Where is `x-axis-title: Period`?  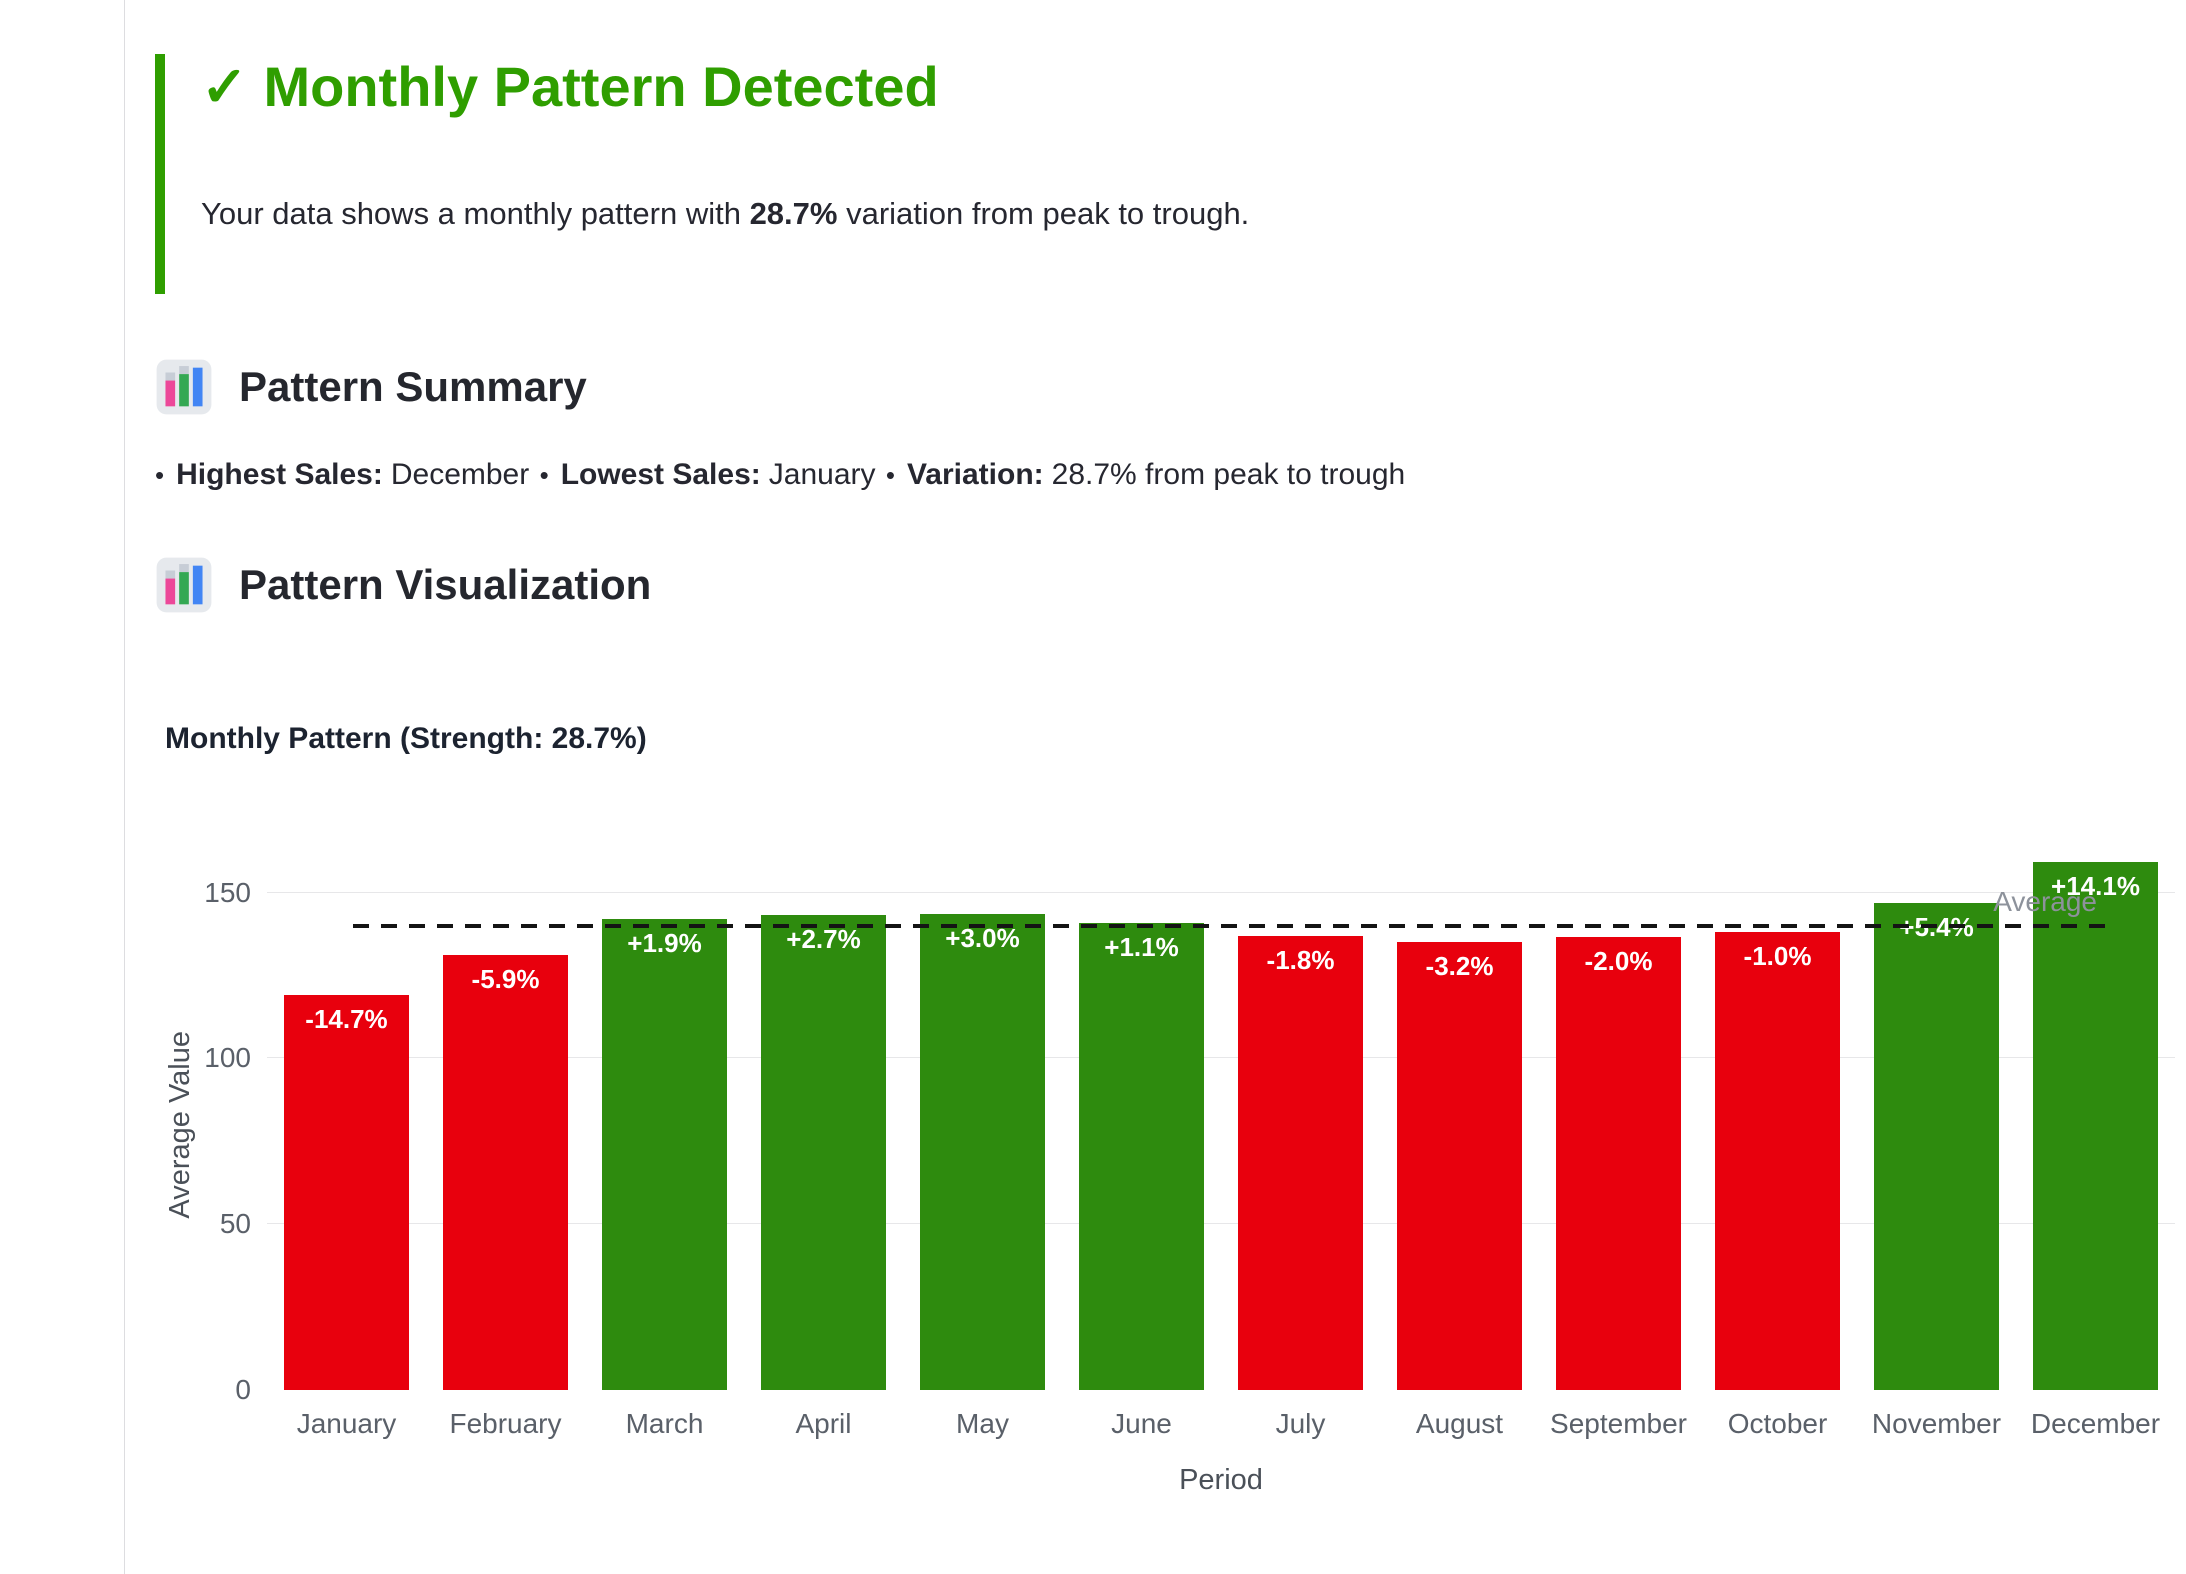
x-axis-title: Period is located at coordinates (1221, 1479).